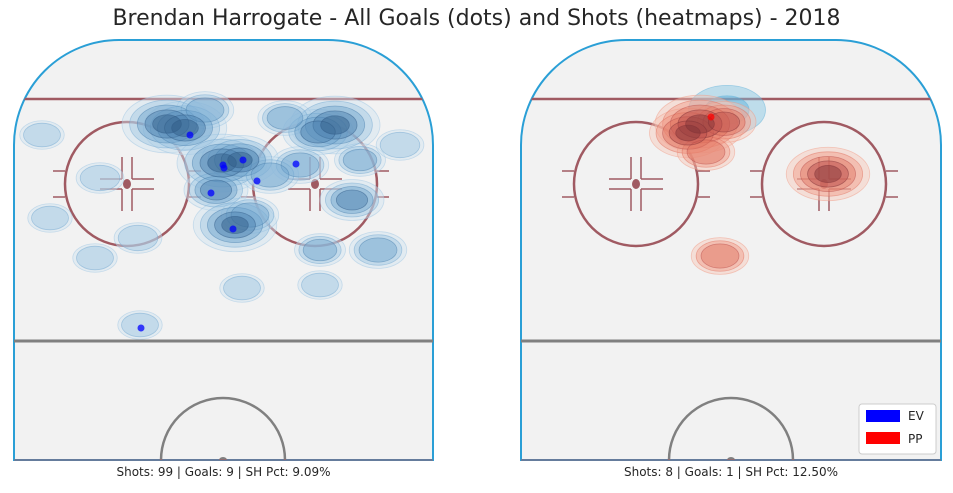  Describe the element at coordinates (883, 438) in the screenshot. I see `legend-swatch-pp` at that location.